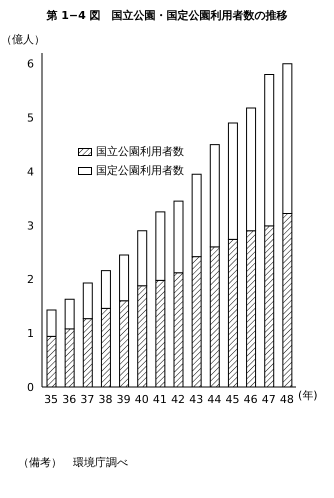 This screenshot has width=334, height=498. I want to click on x-tick-label: 43, so click(196, 399).